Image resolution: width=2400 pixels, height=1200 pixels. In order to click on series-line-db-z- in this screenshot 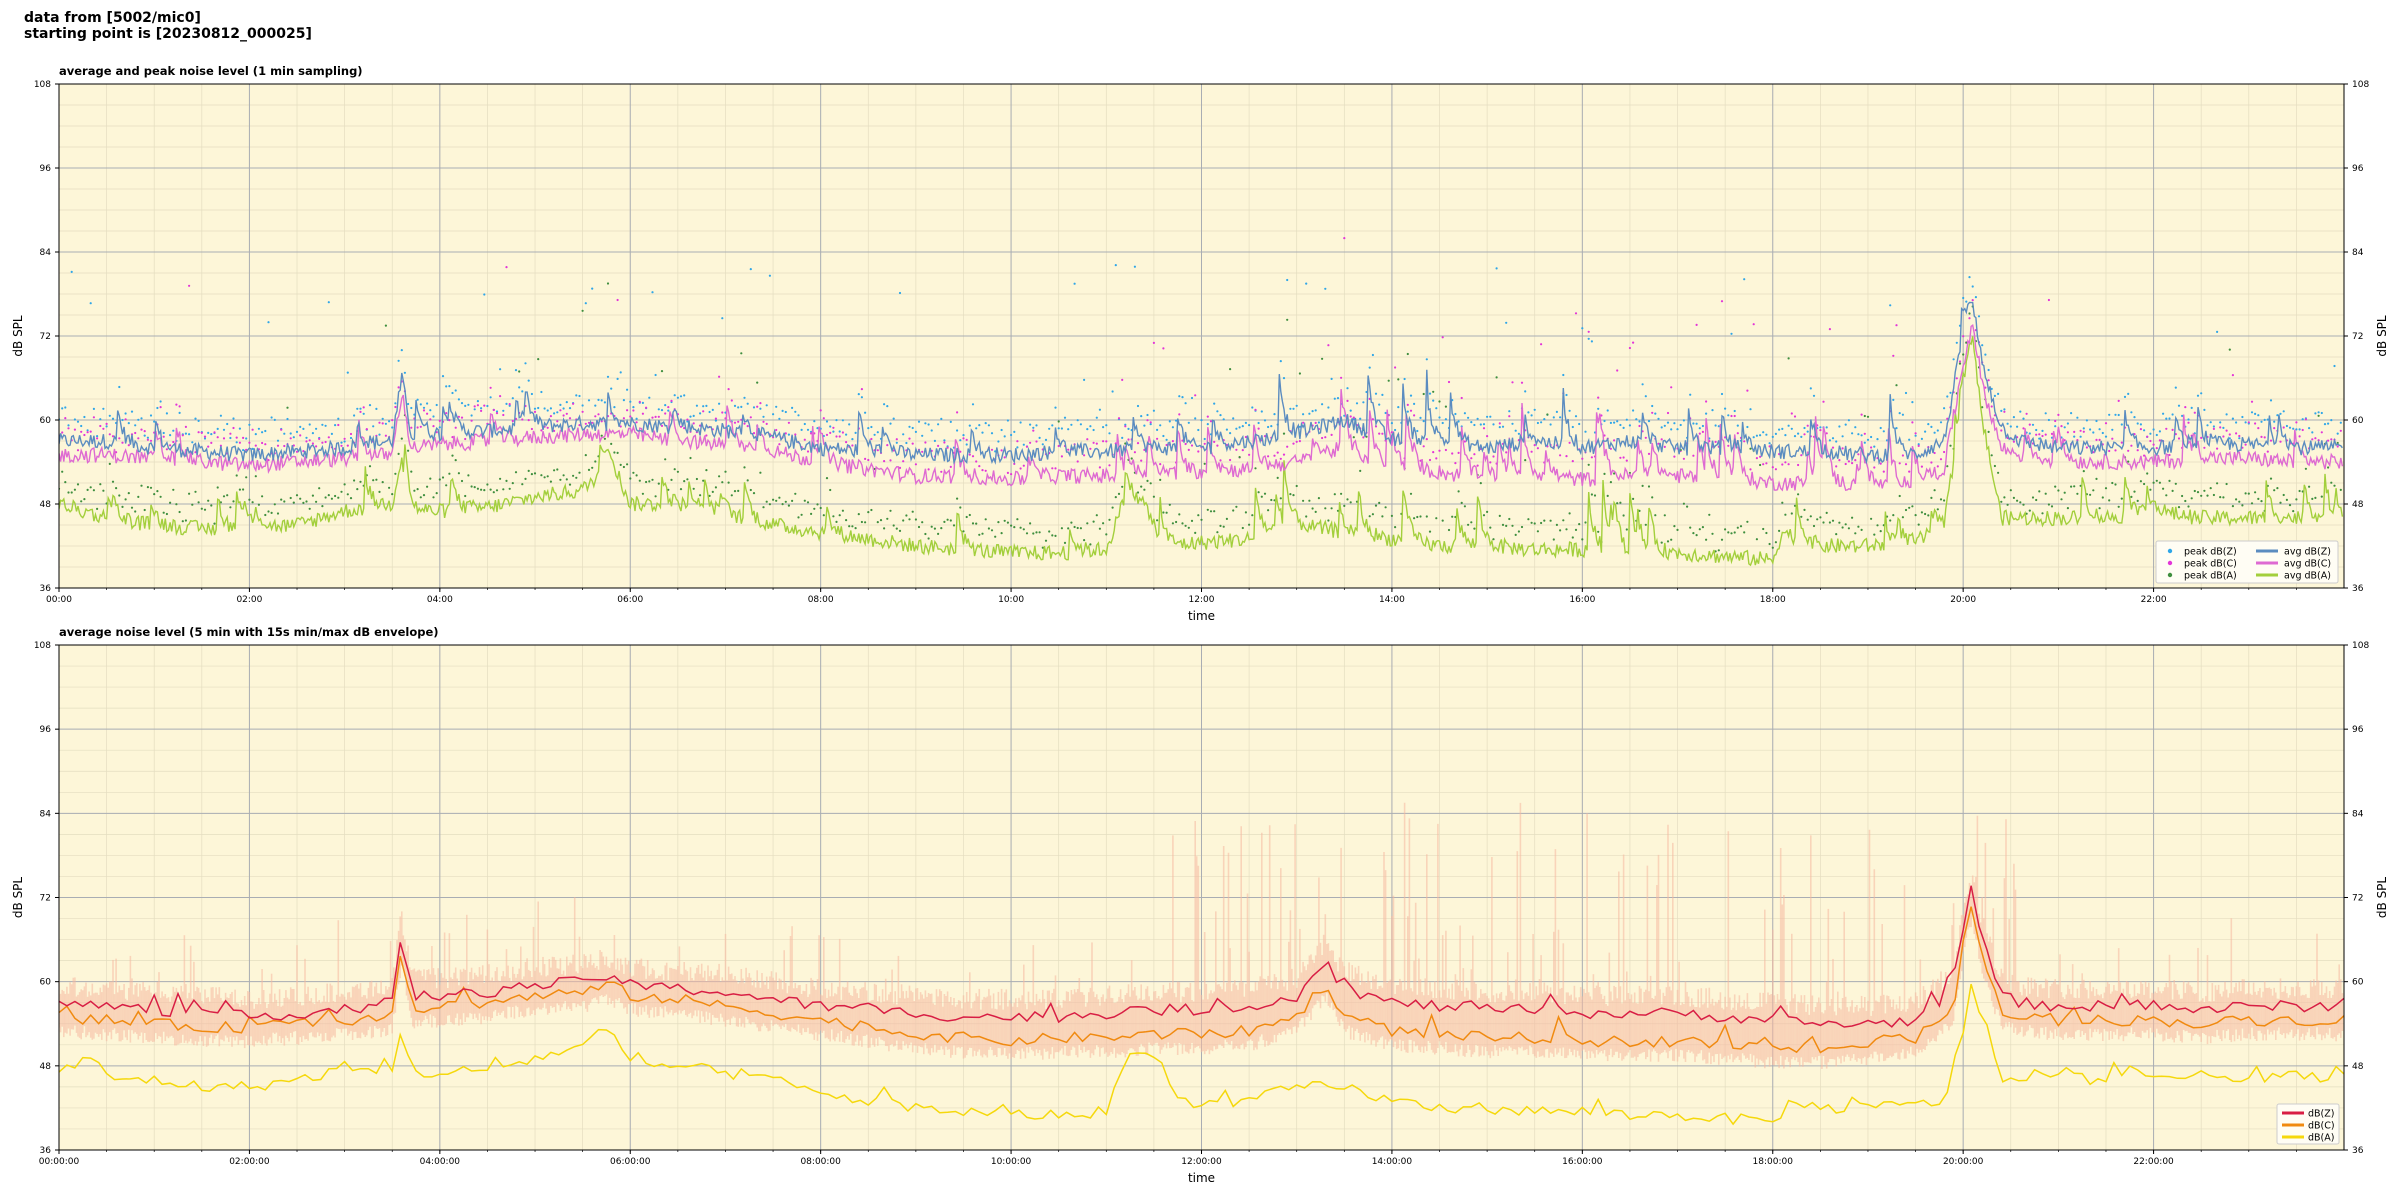, I will do `click(1201, 956)`.